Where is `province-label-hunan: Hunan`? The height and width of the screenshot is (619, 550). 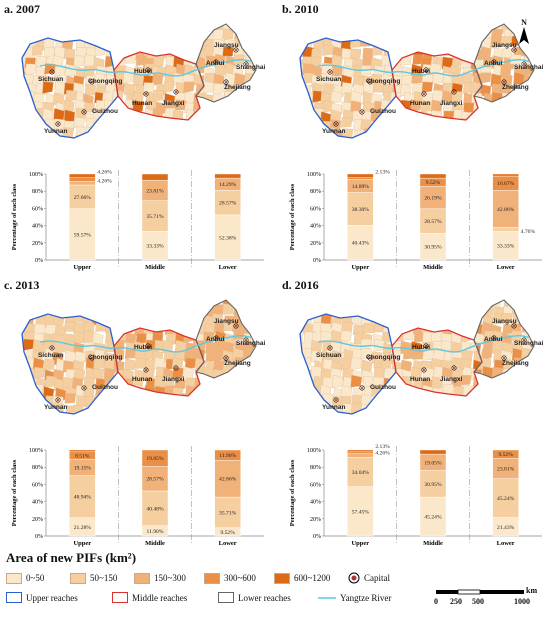 province-label-hunan: Hunan is located at coordinates (420, 379).